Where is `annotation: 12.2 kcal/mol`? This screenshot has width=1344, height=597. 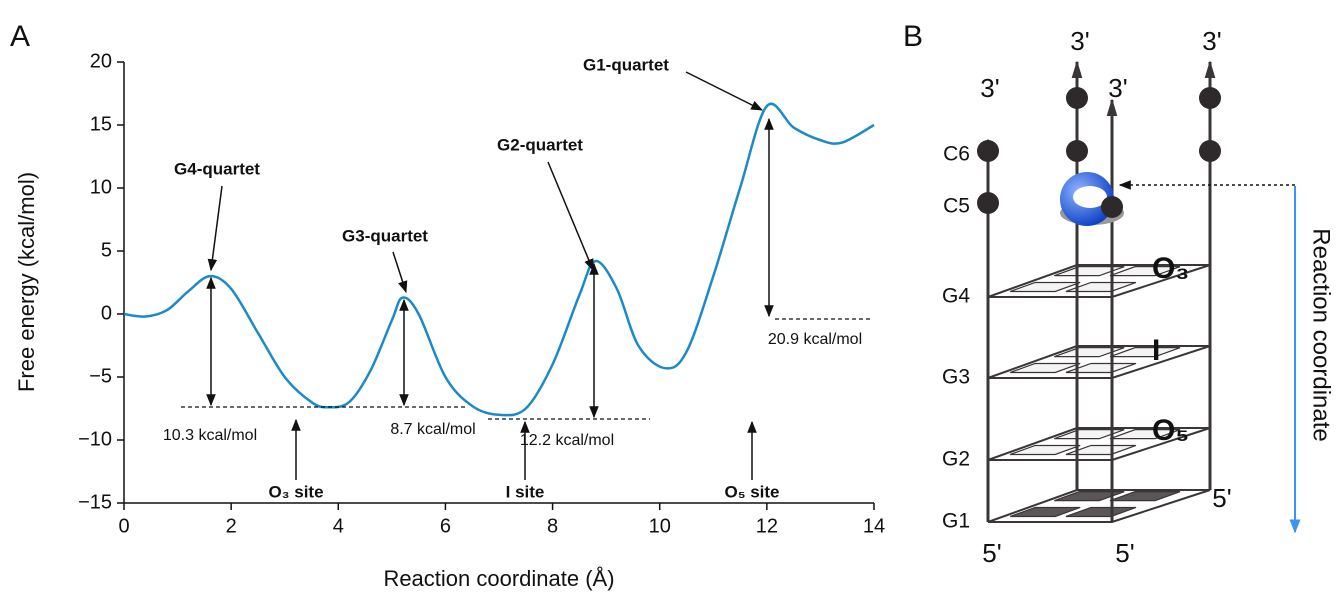 annotation: 12.2 kcal/mol is located at coordinates (567, 440).